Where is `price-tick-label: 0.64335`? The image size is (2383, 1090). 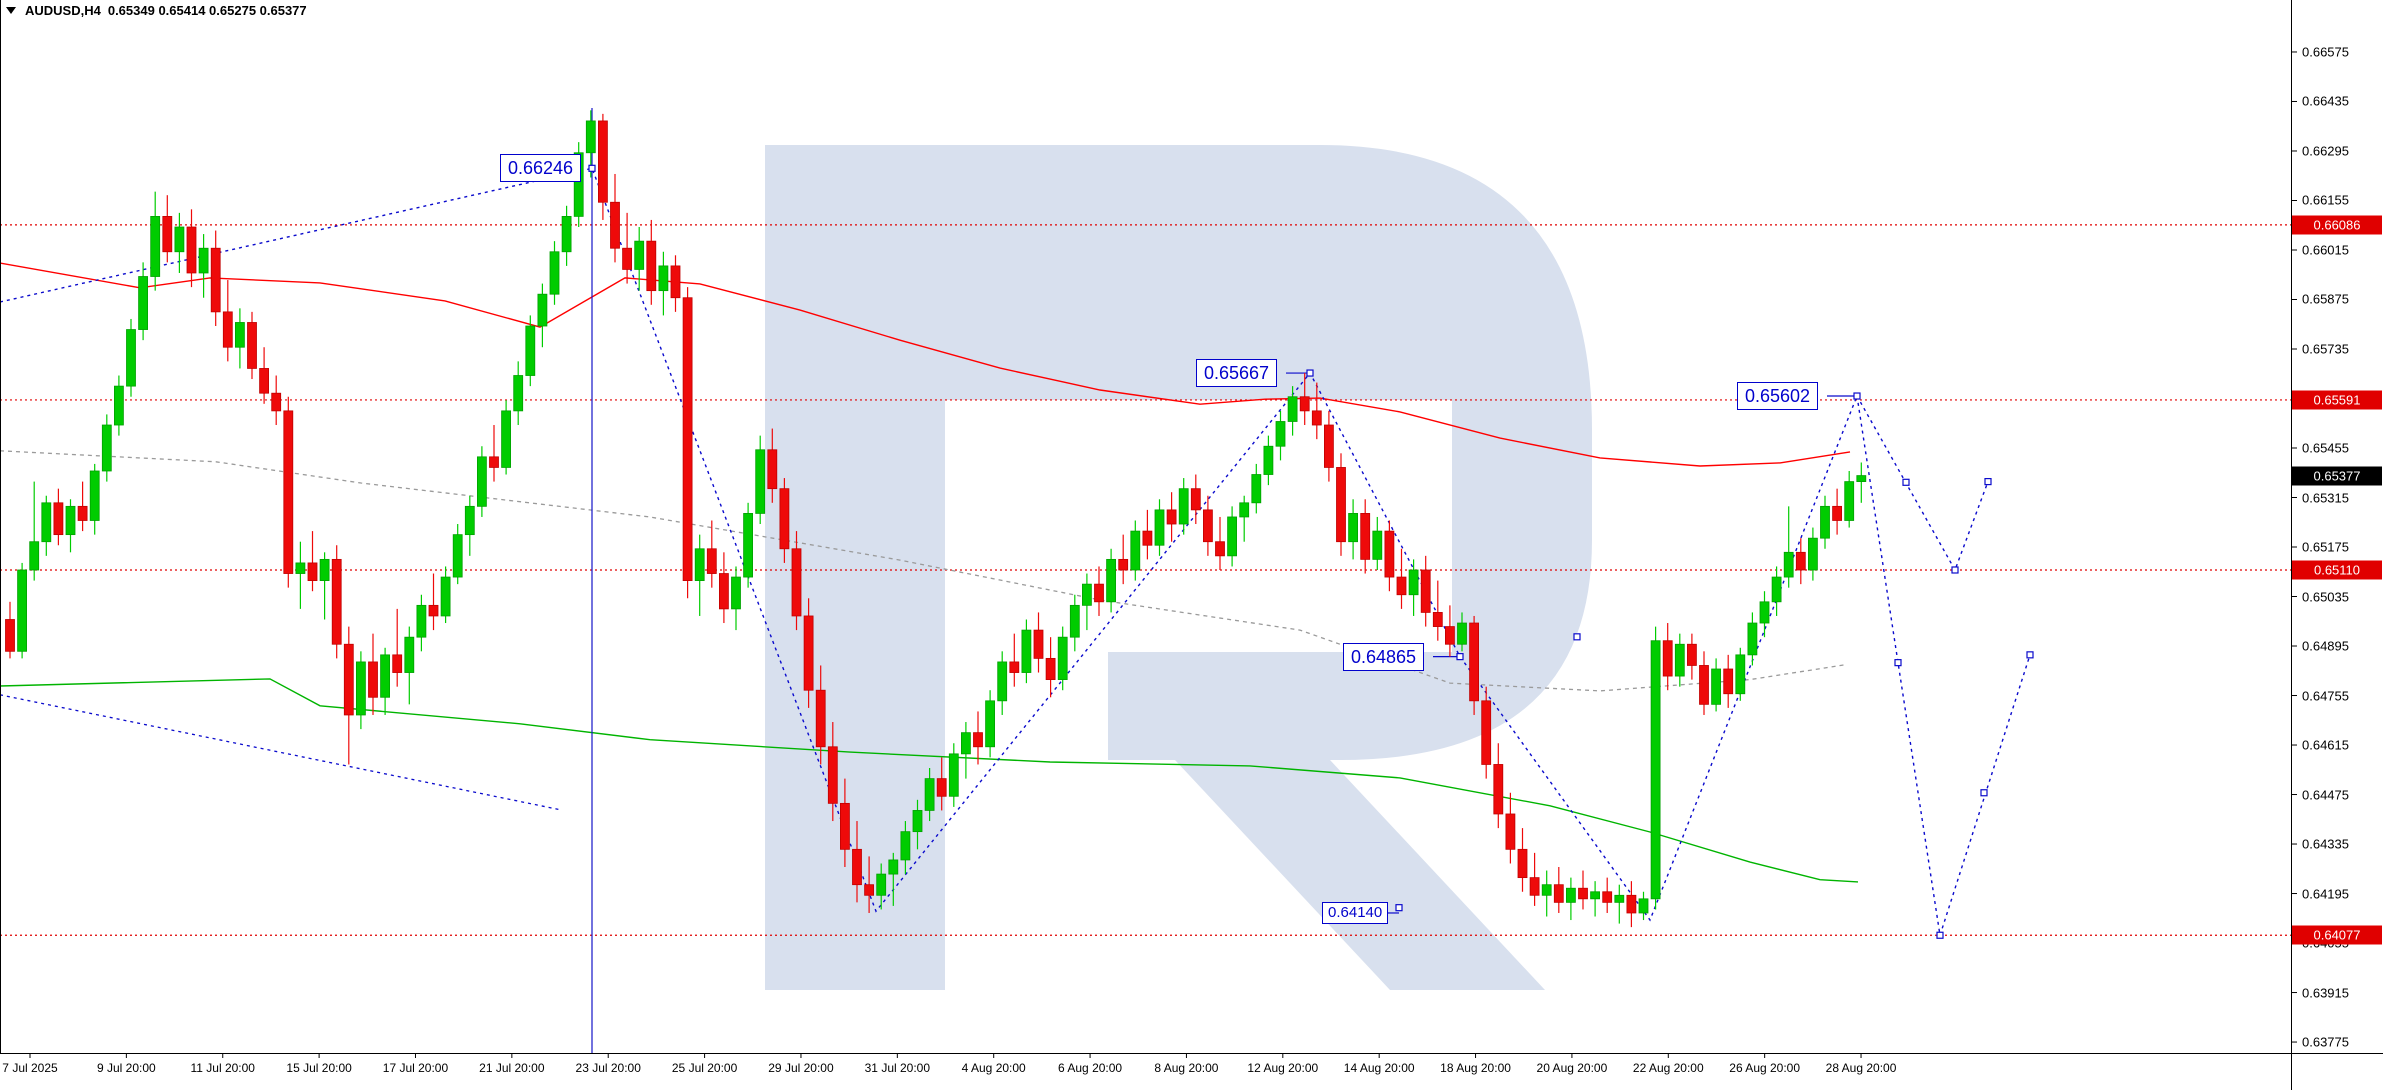 price-tick-label: 0.64335 is located at coordinates (2325, 844).